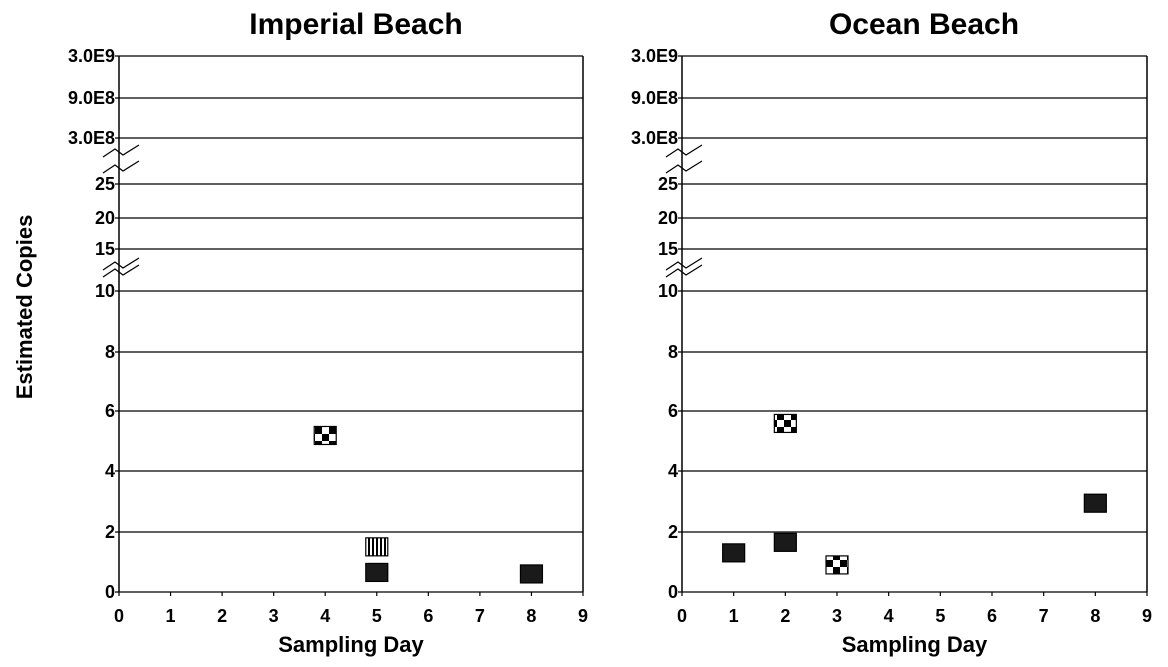  What do you see at coordinates (24, 307) in the screenshot?
I see `y-axis-label: Estimated Copies` at bounding box center [24, 307].